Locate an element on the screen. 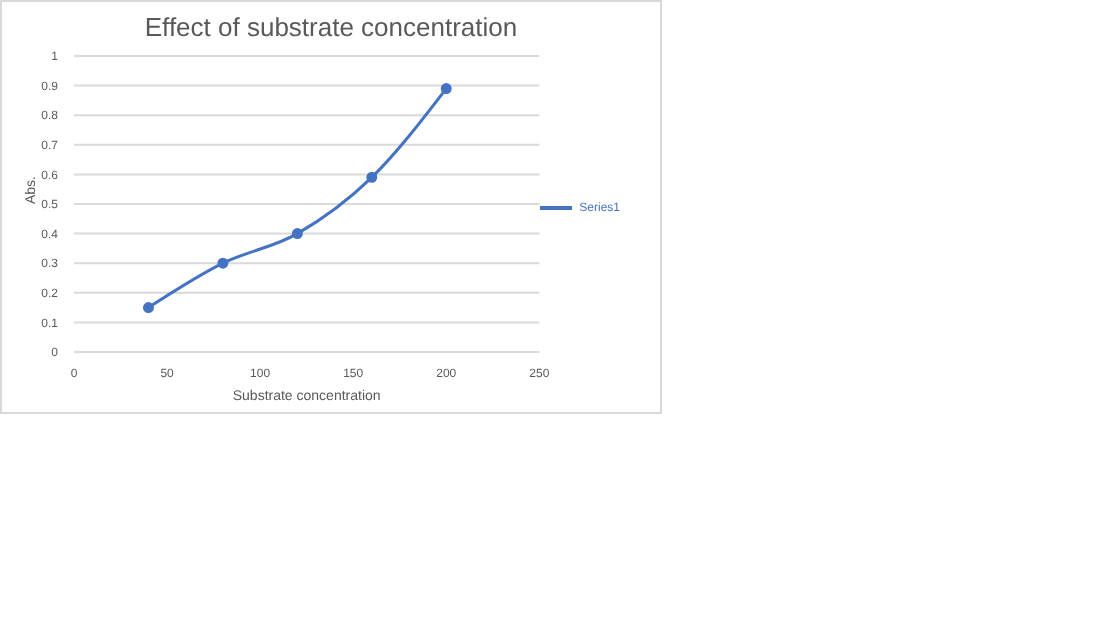  chart-title: Effect of substrate concentration is located at coordinates (331, 27).